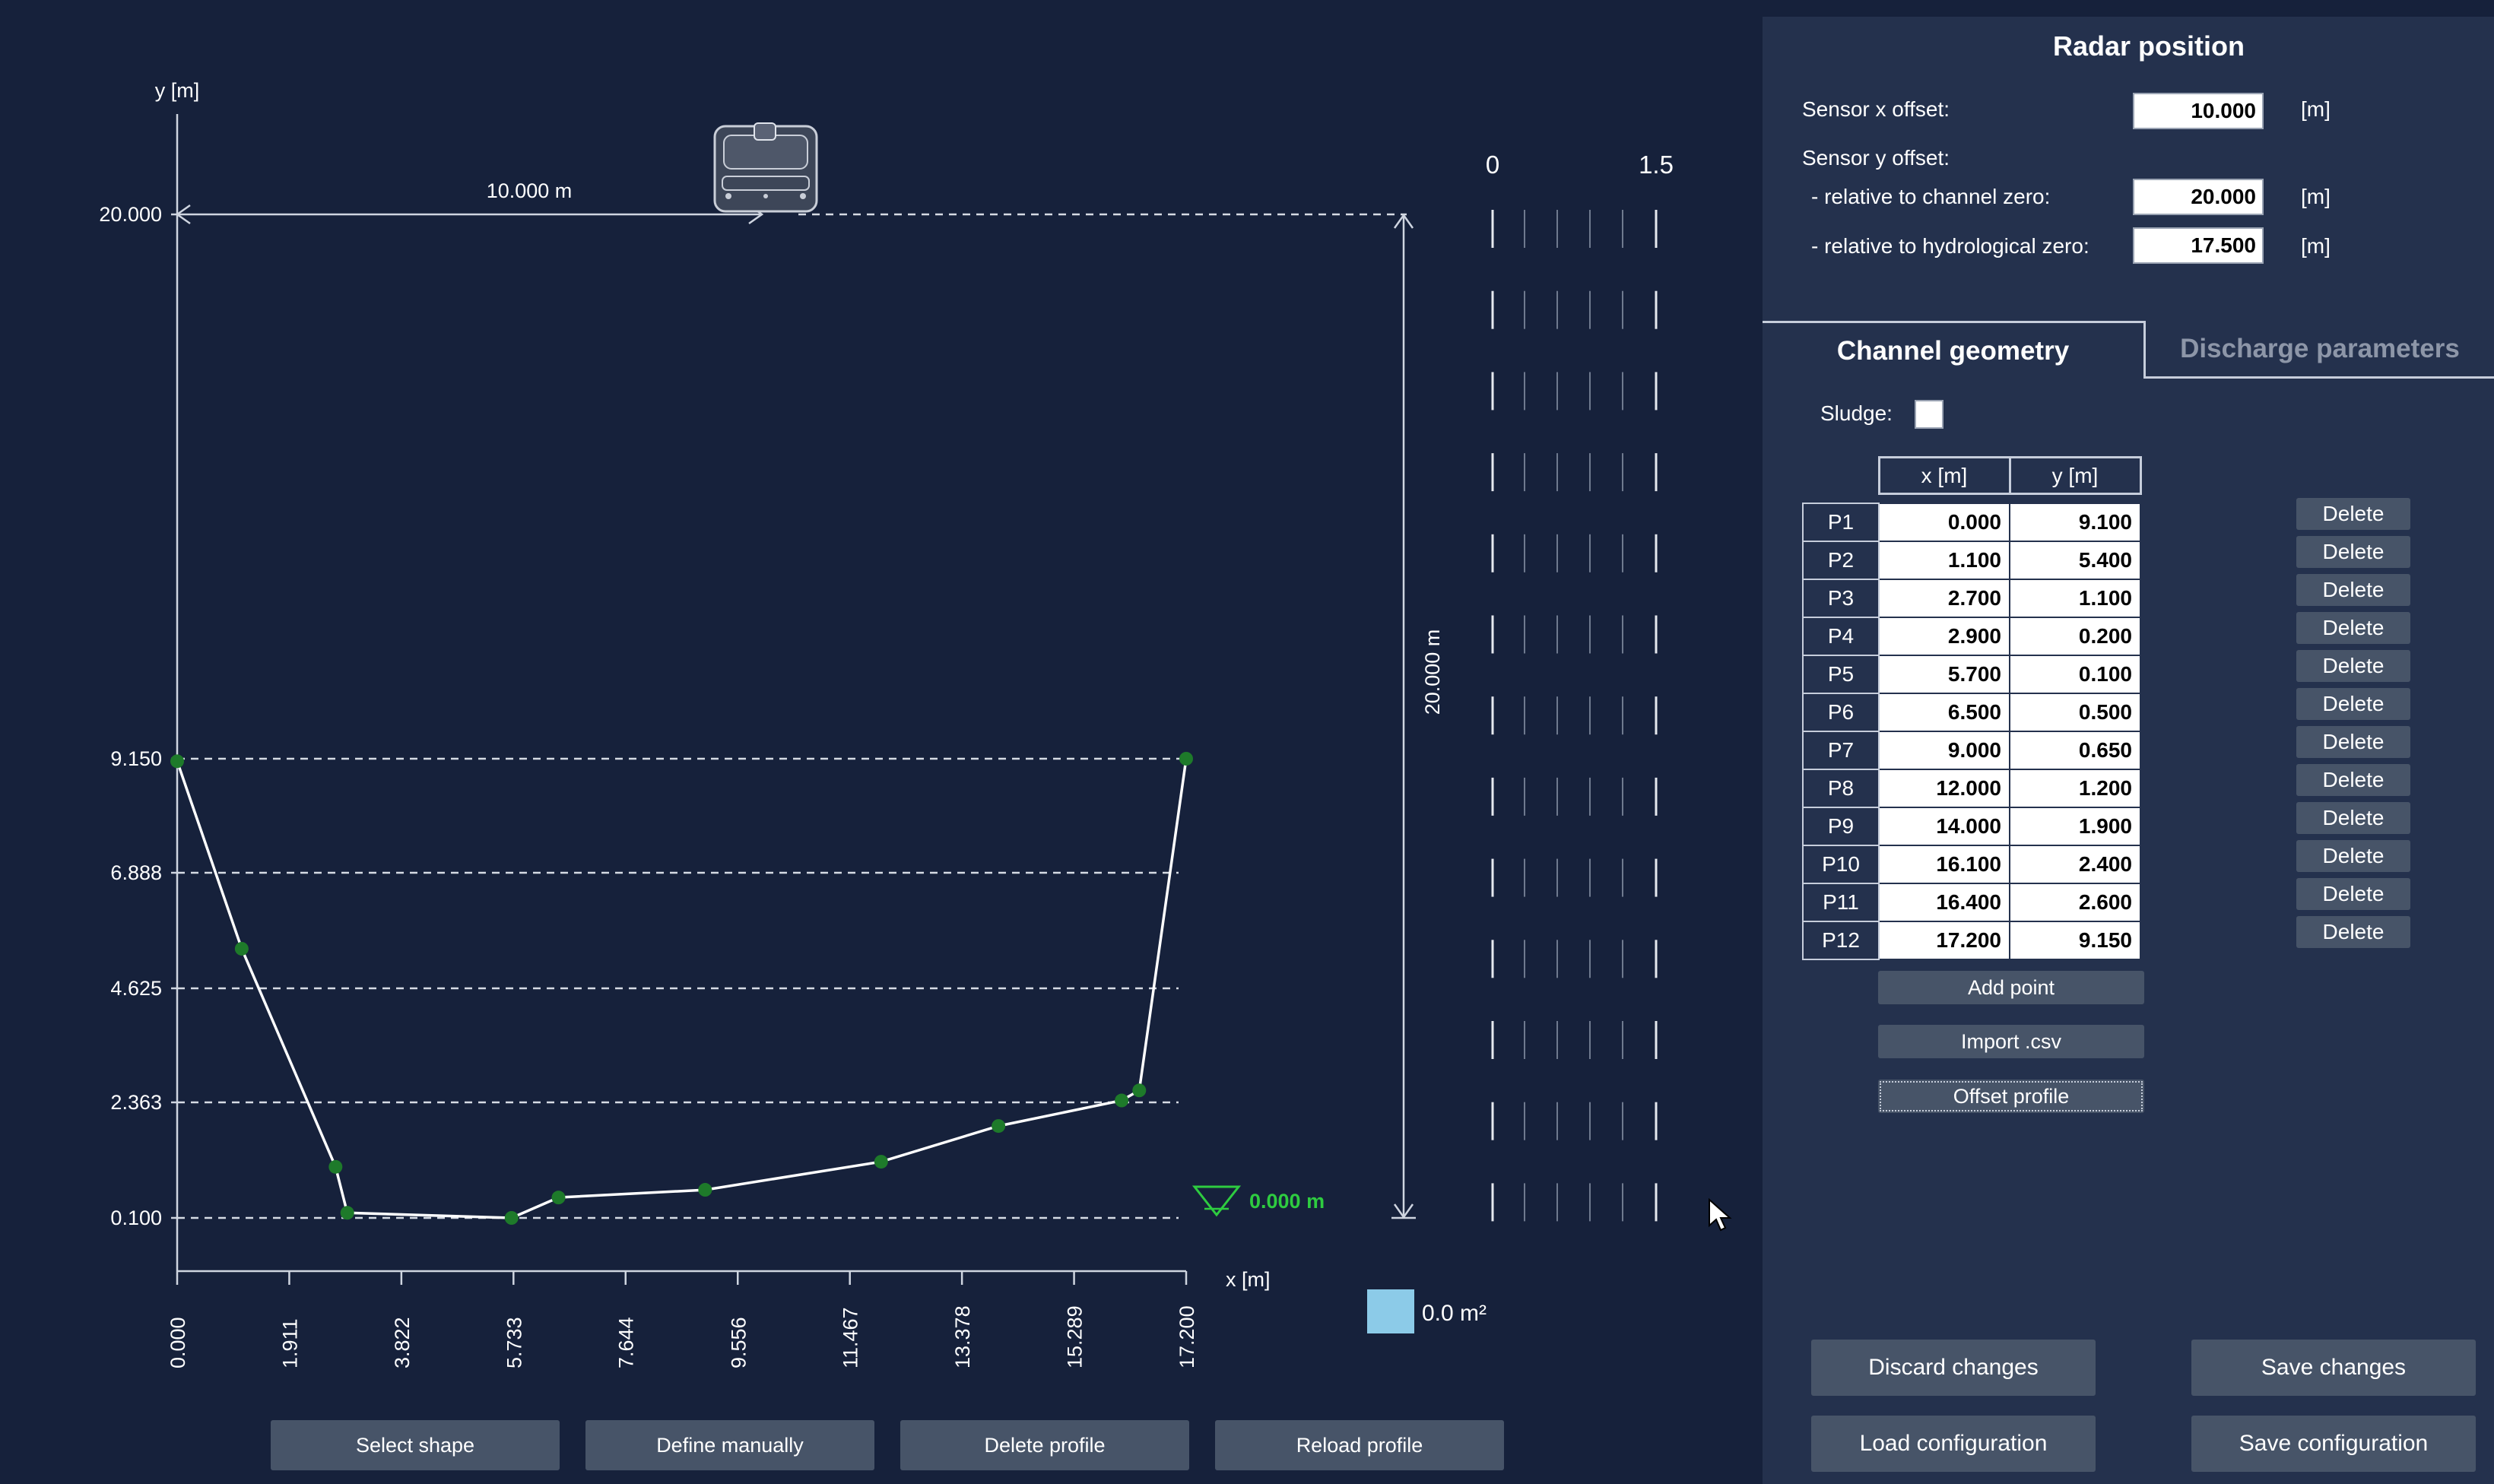 This screenshot has width=2494, height=1484. I want to click on scale-bars, so click(1574, 716).